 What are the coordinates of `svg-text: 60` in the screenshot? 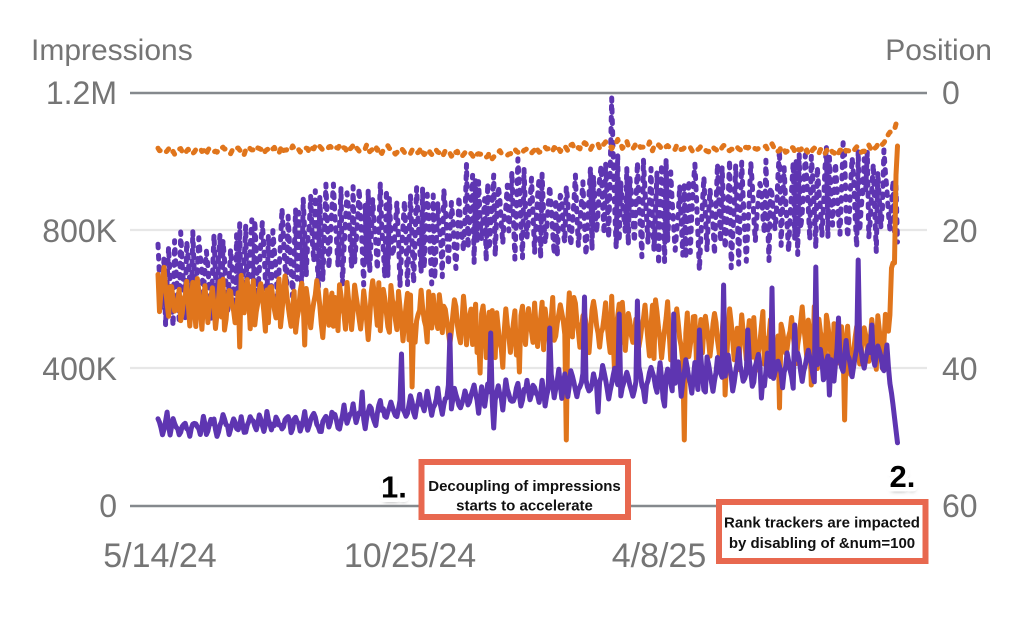 It's located at (960, 506).